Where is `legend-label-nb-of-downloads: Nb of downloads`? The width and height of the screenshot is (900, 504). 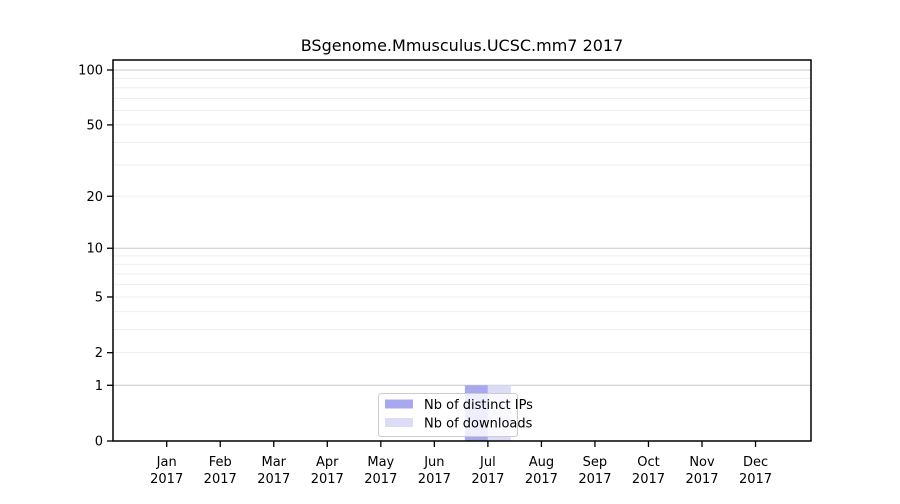 legend-label-nb-of-downloads: Nb of downloads is located at coordinates (478, 424).